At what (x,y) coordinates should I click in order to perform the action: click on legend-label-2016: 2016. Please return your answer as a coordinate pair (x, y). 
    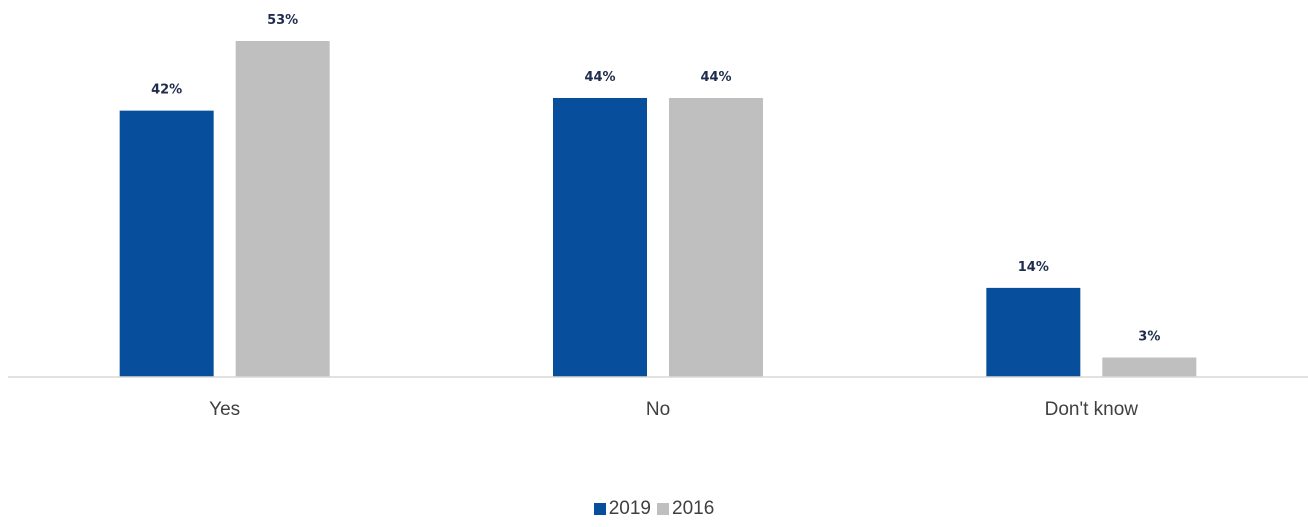
    Looking at the image, I should click on (693, 508).